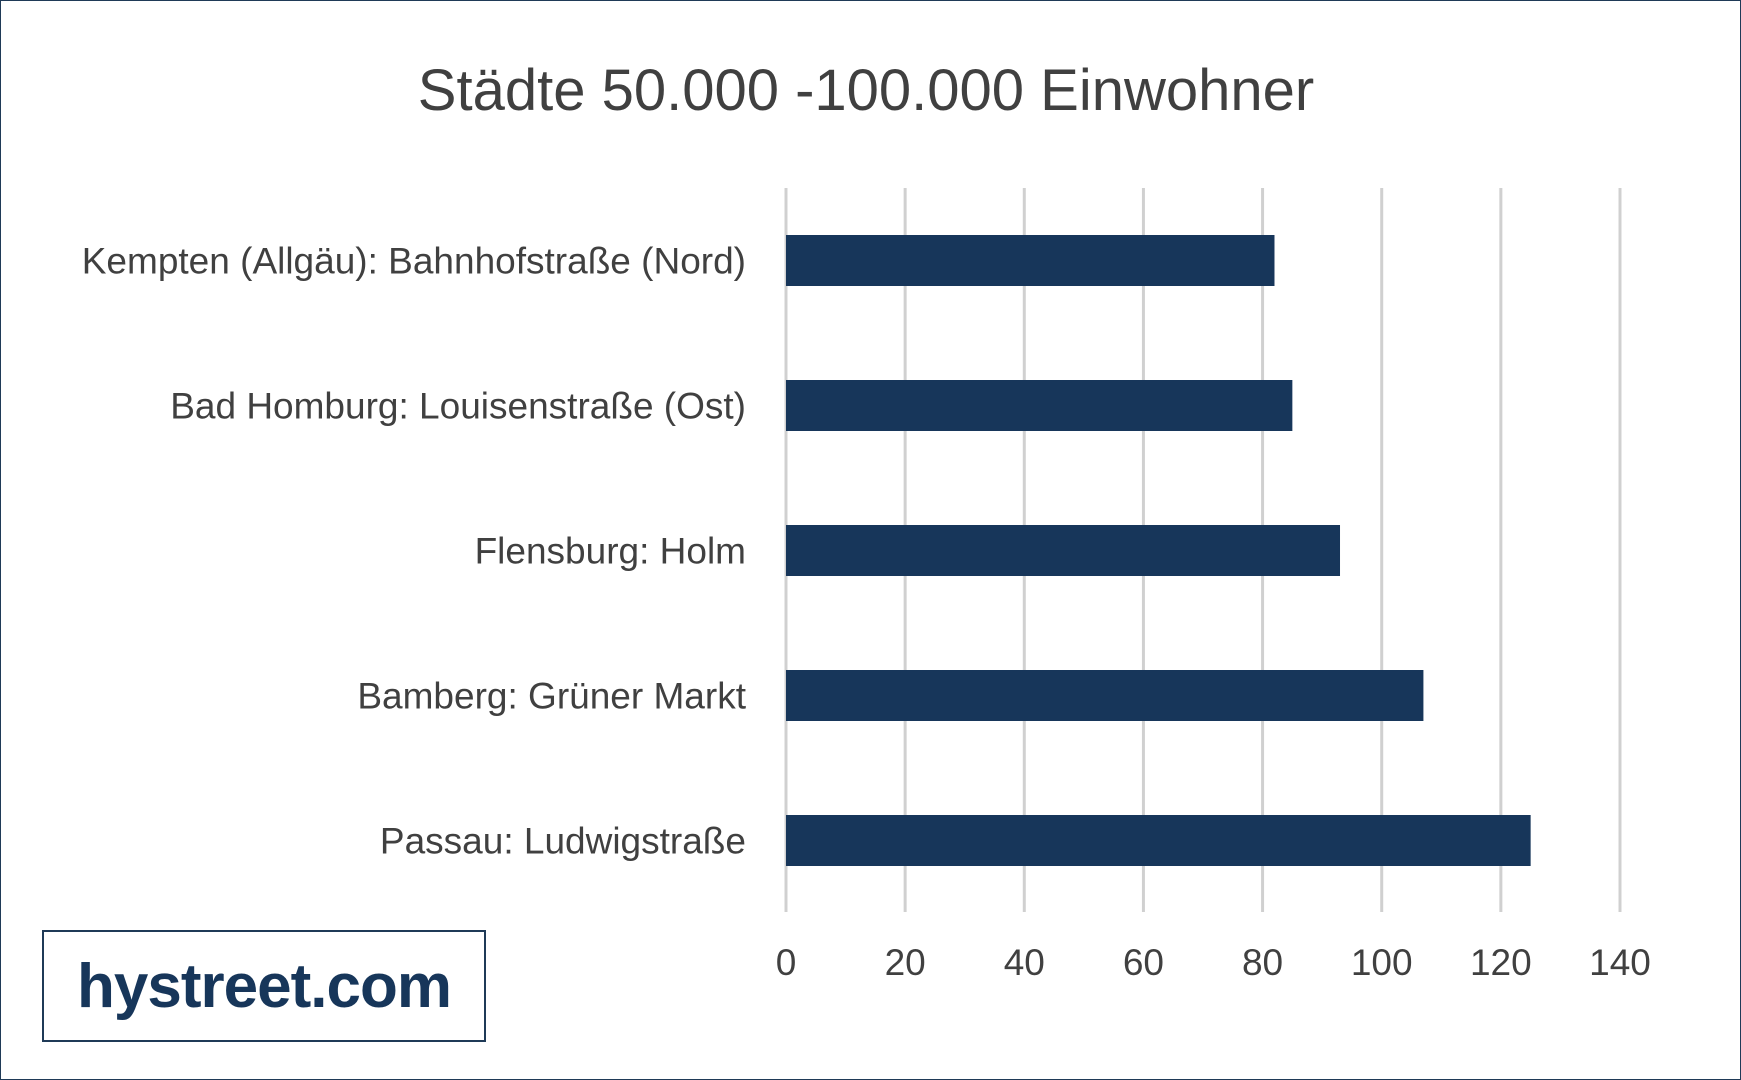 The height and width of the screenshot is (1080, 1741). Describe the element at coordinates (551, 696) in the screenshot. I see `category-label: Bamberg: Grüner Markt` at that location.